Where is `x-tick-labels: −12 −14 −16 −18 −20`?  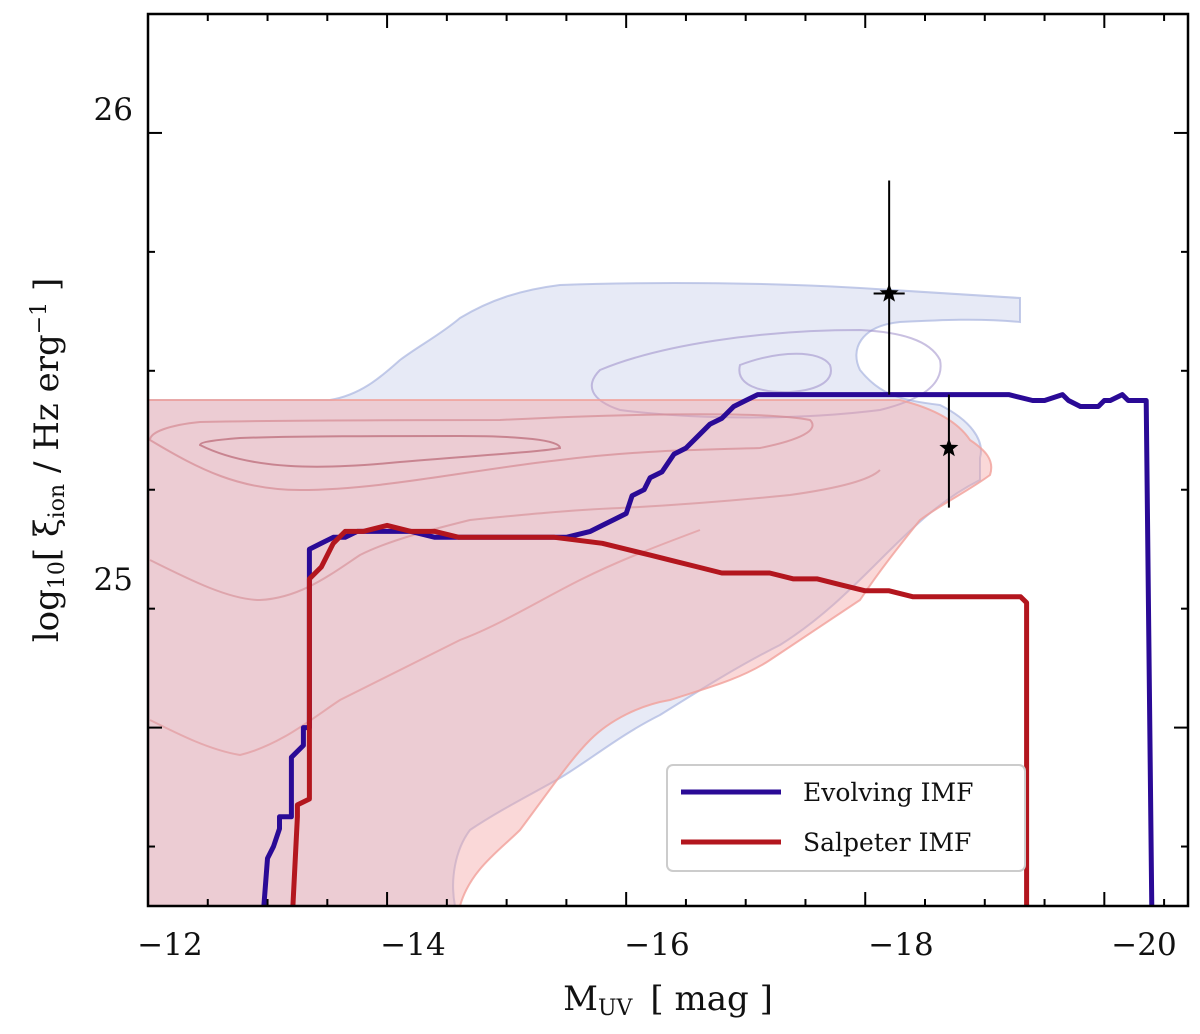 x-tick-labels: −12 −14 −16 −18 −20 is located at coordinates (656, 945).